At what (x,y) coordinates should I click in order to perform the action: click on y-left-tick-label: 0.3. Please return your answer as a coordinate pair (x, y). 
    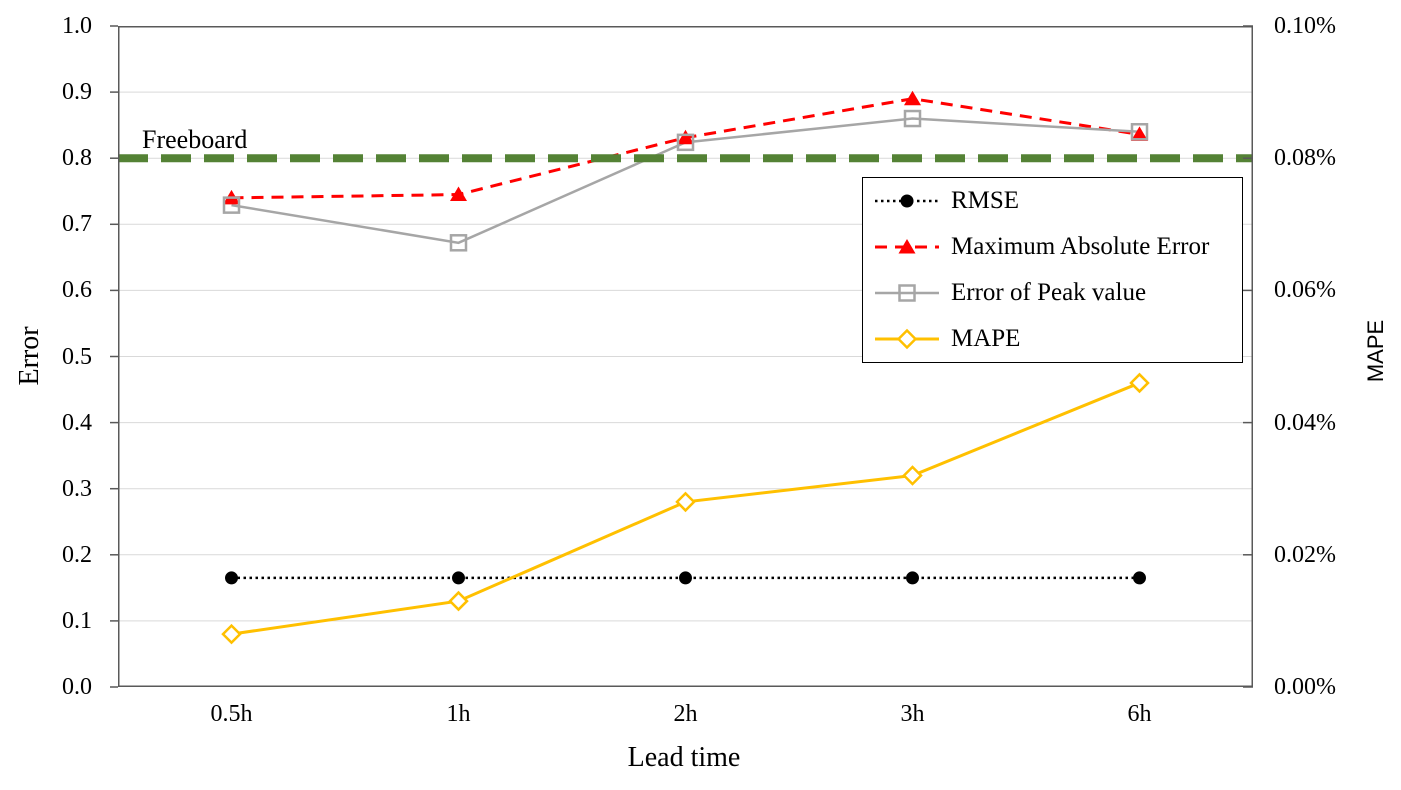
    Looking at the image, I should click on (77, 488).